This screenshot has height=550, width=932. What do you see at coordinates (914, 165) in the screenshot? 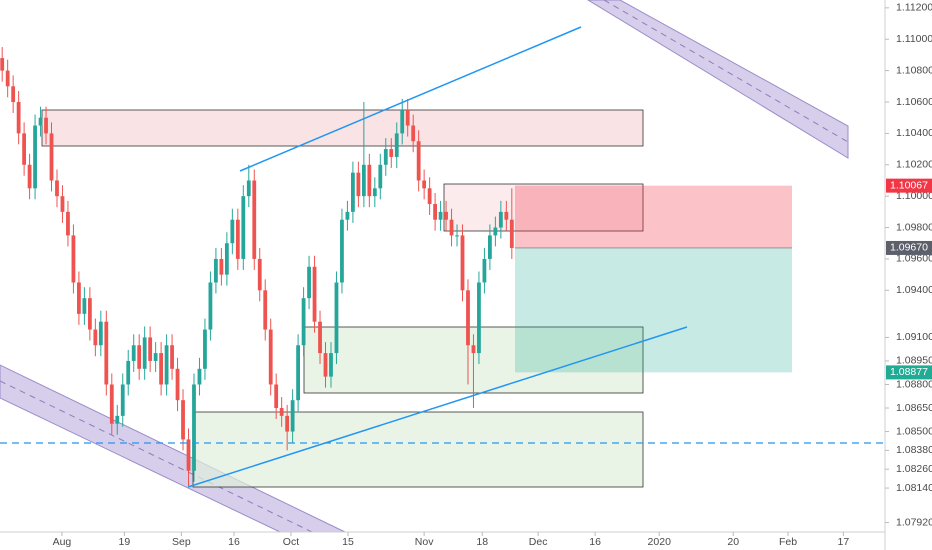
I see `y-tick-label: 1.10200` at bounding box center [914, 165].